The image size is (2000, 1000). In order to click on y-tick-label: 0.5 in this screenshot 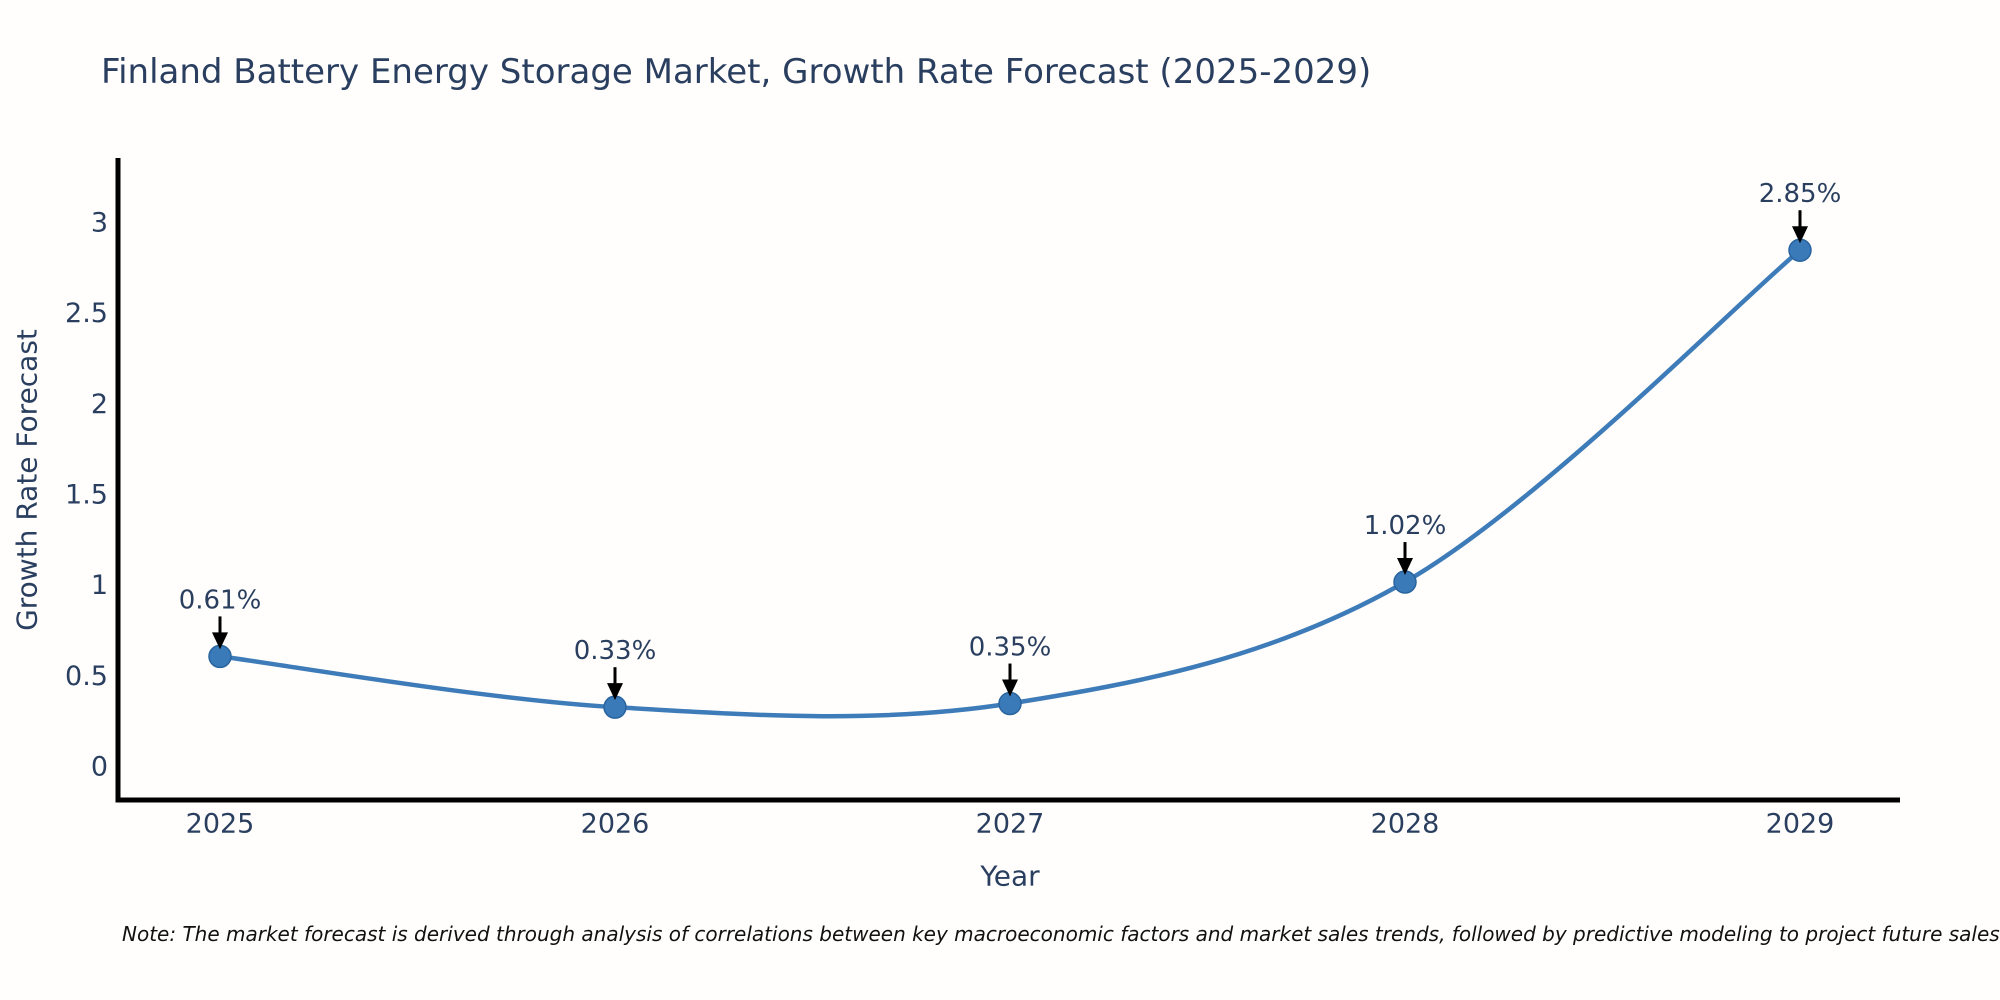, I will do `click(86, 676)`.